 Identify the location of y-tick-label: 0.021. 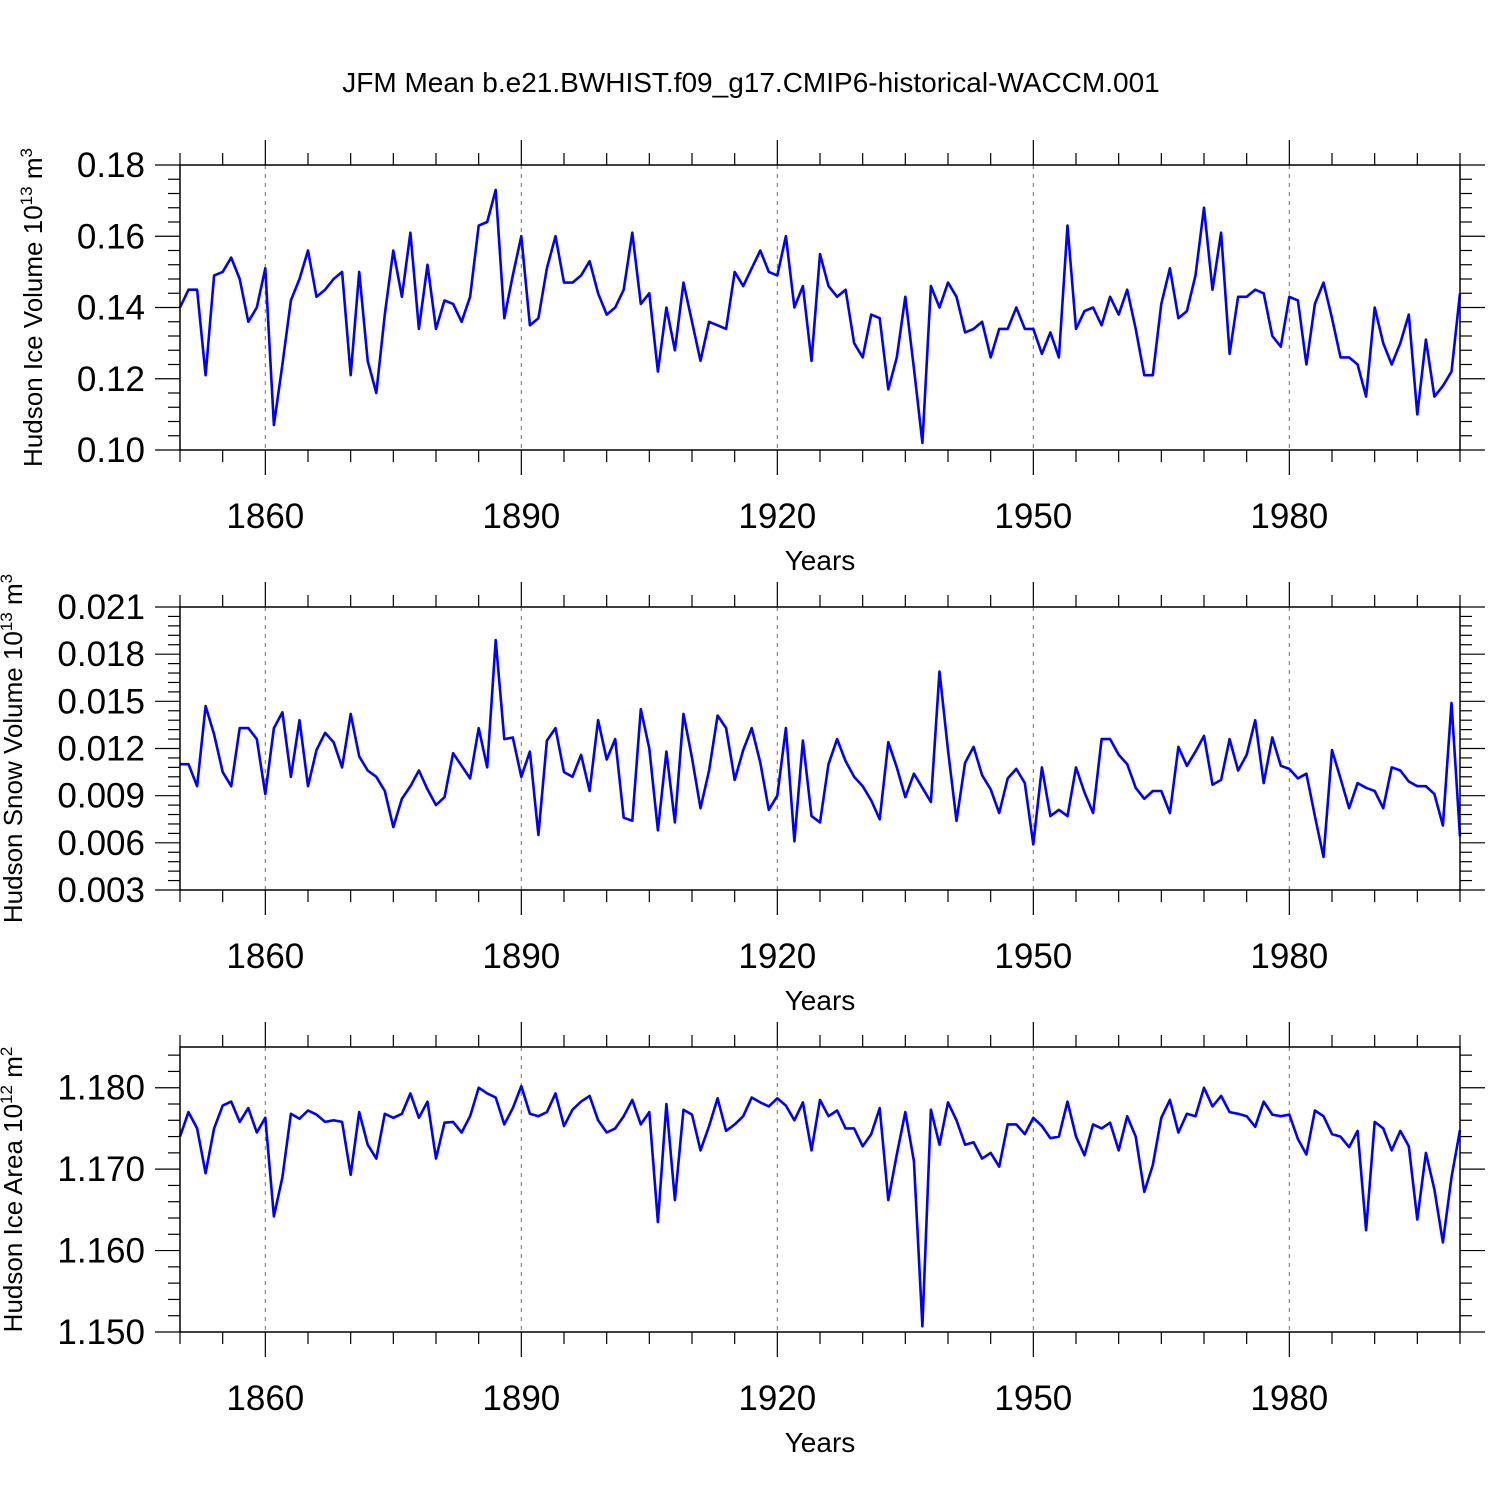
(101, 607).